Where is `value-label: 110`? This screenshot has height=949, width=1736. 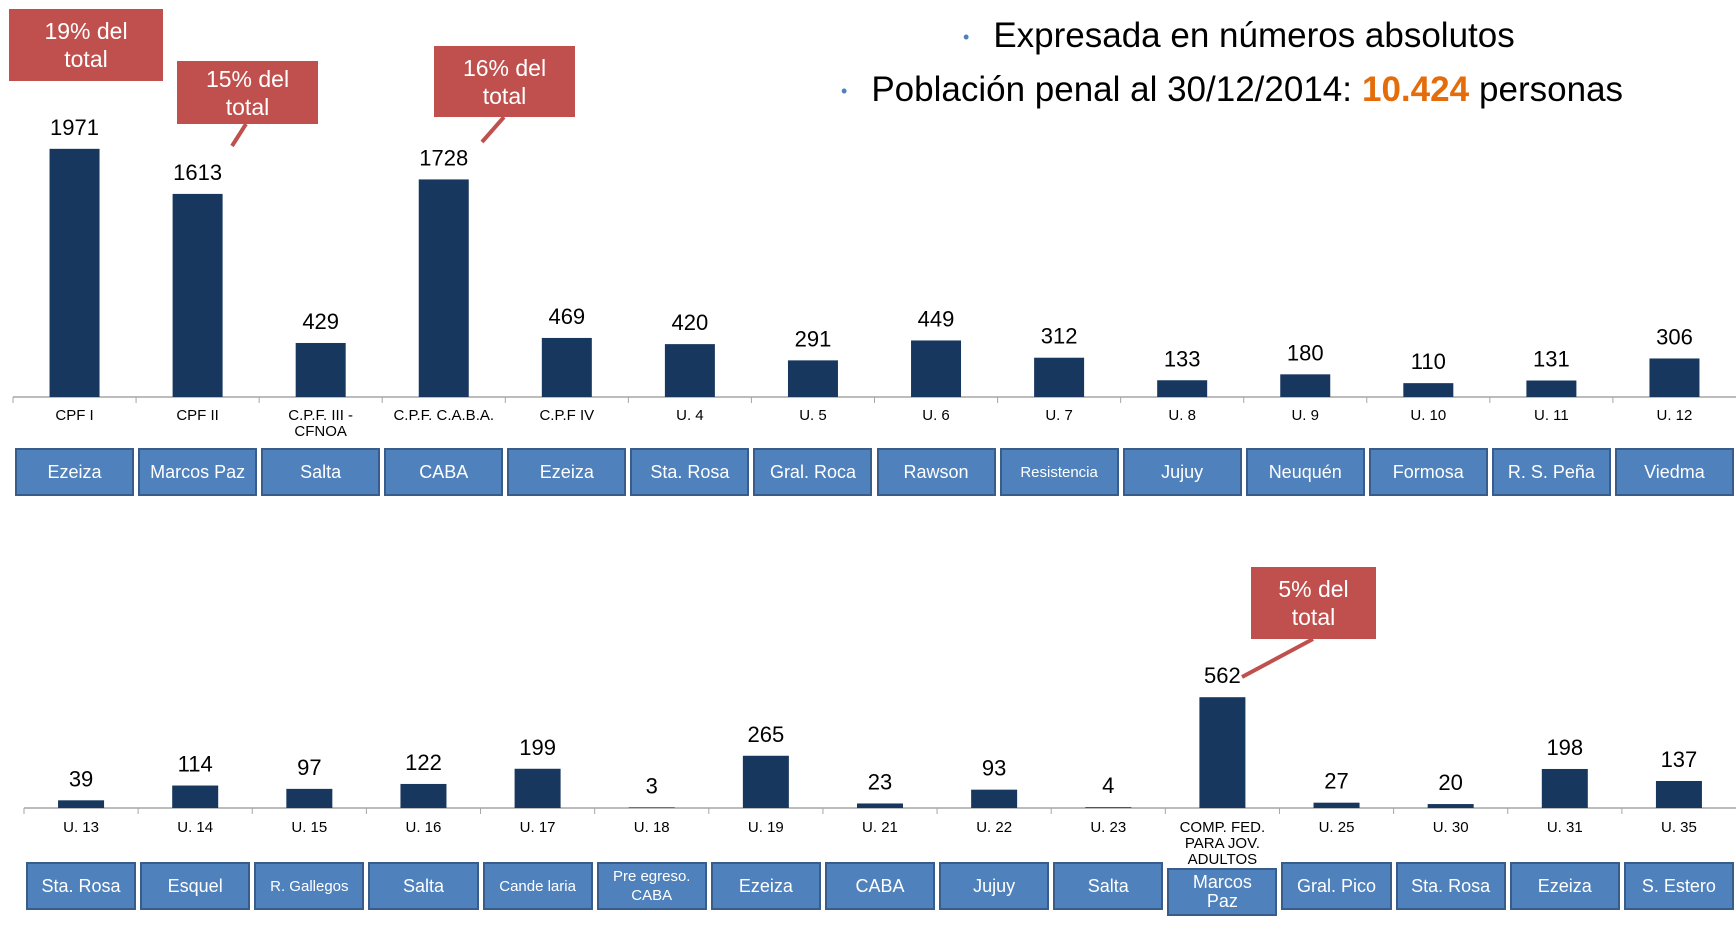 value-label: 110 is located at coordinates (1428, 361).